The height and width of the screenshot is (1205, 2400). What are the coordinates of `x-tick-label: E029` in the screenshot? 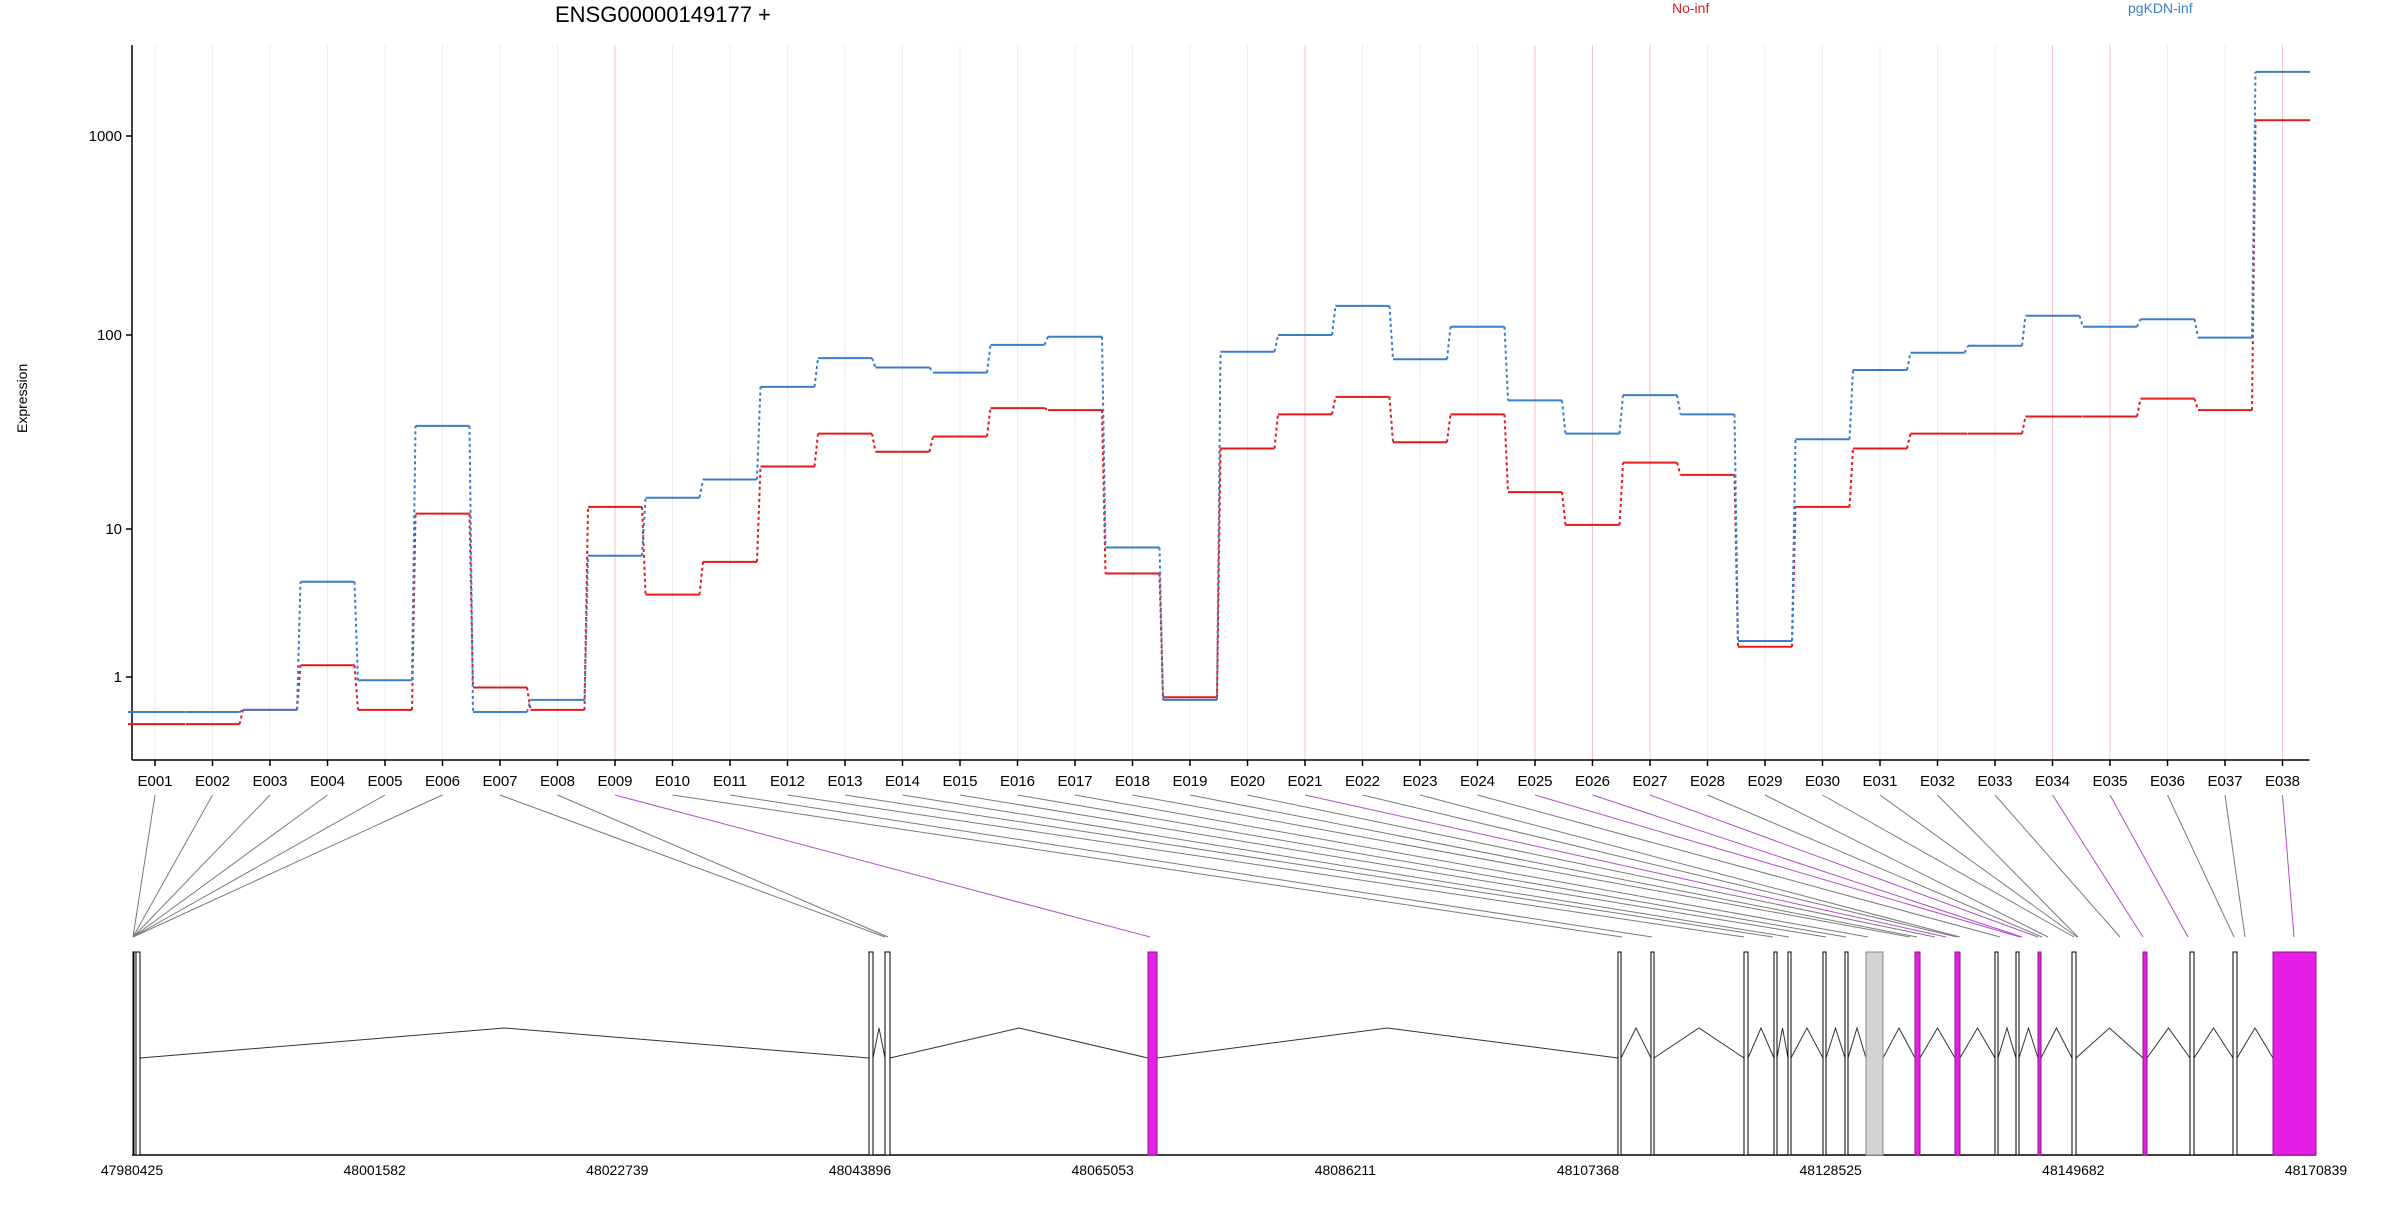 It's located at (1764, 781).